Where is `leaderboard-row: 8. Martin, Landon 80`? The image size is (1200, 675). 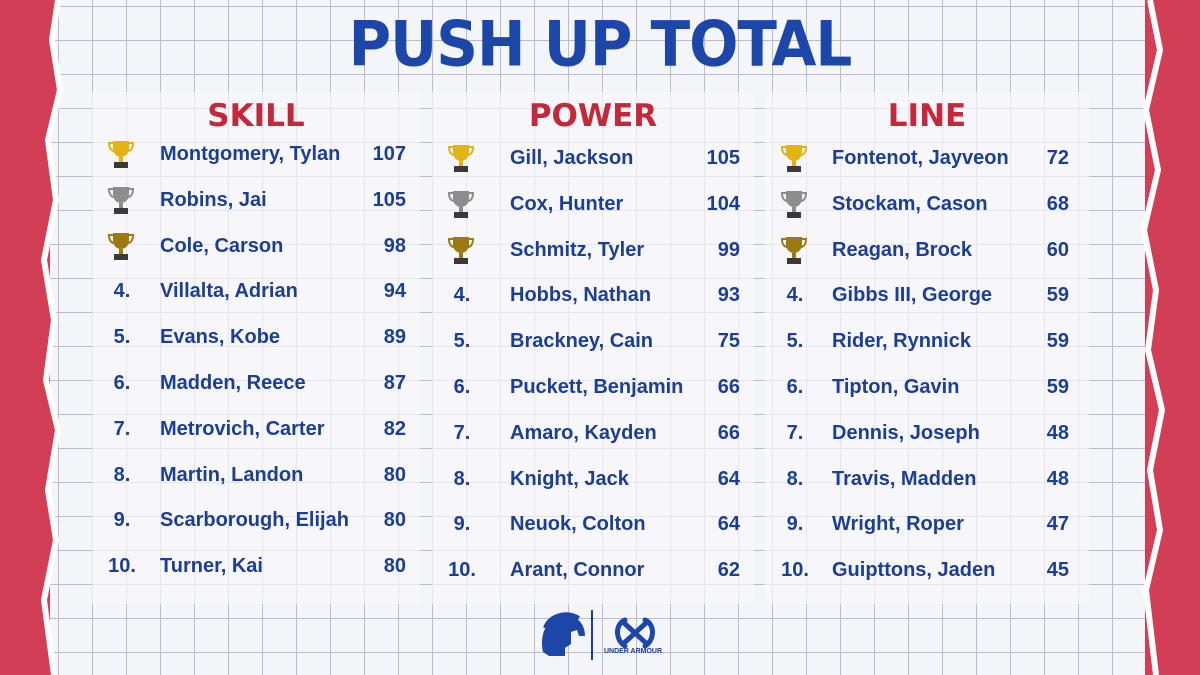 leaderboard-row: 8. Martin, Landon 80 is located at coordinates (256, 477).